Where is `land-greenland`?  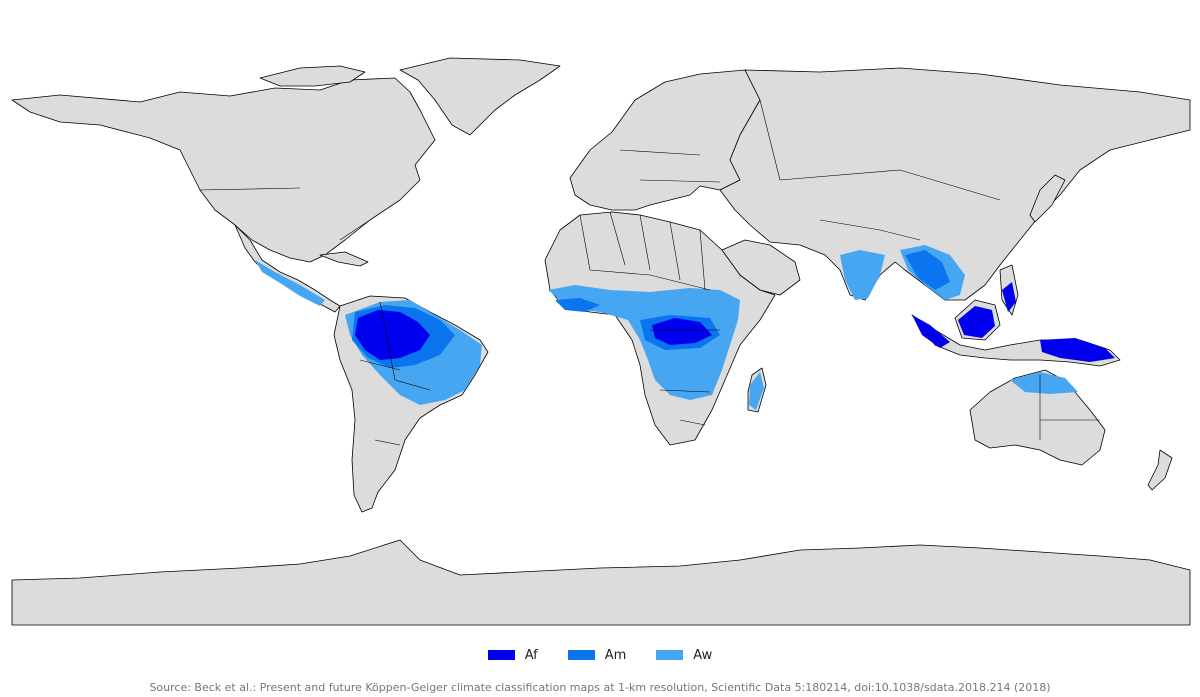
land-greenland is located at coordinates (480, 96).